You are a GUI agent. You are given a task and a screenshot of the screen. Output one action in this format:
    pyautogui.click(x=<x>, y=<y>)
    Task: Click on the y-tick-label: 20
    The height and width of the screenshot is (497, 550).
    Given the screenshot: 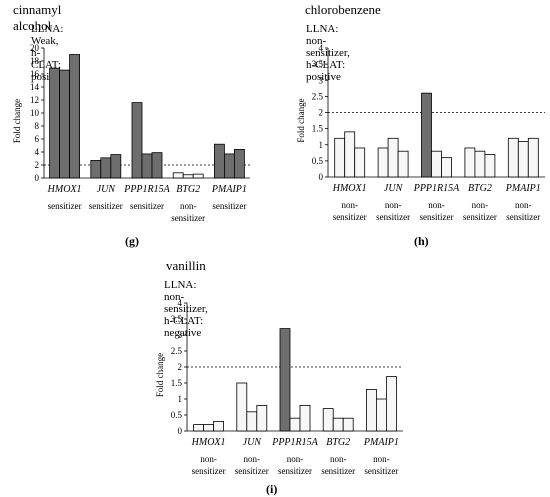 What is the action you would take?
    pyautogui.click(x=35, y=48)
    